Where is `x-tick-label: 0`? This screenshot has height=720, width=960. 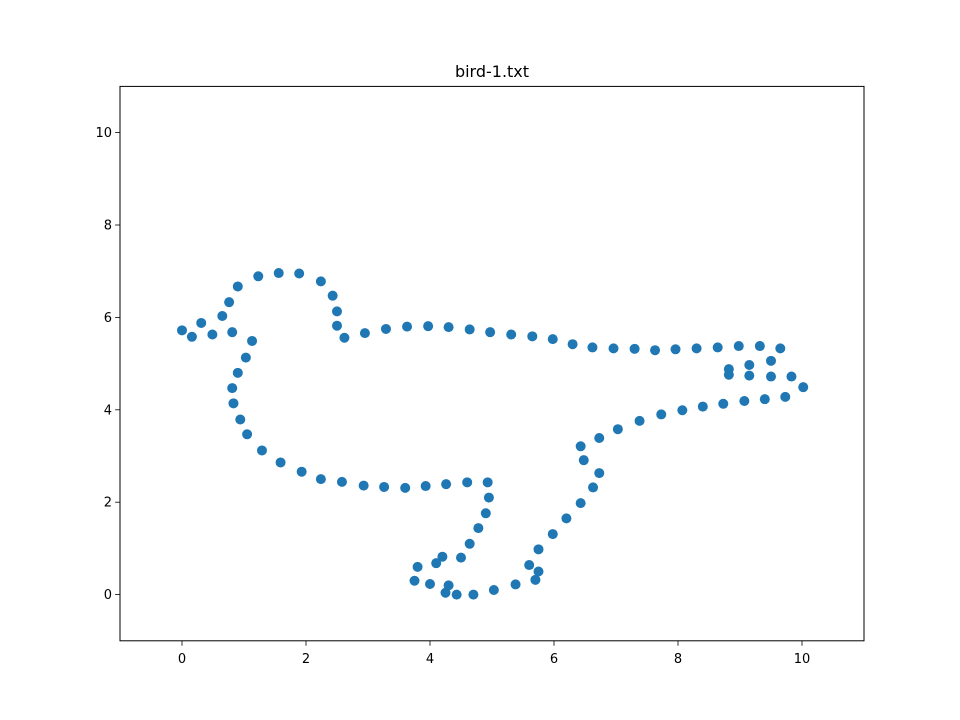
x-tick-label: 0 is located at coordinates (182, 659).